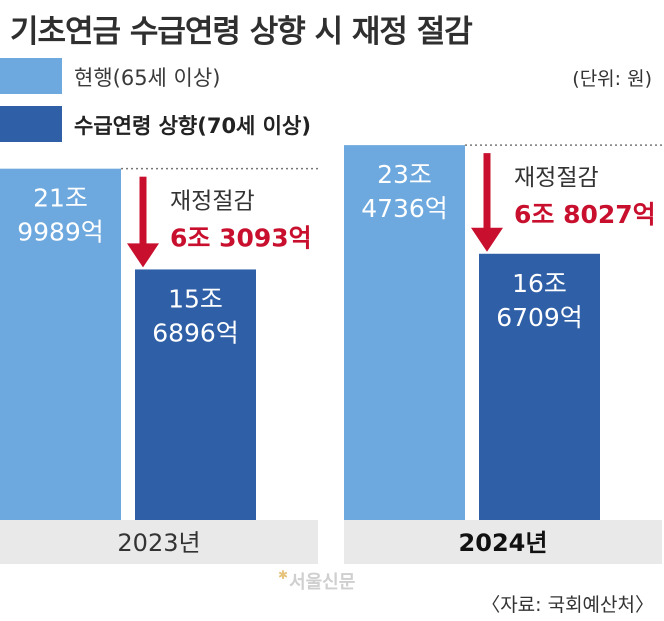 The height and width of the screenshot is (621, 664). I want to click on category-label-2: 2024년, so click(503, 543).